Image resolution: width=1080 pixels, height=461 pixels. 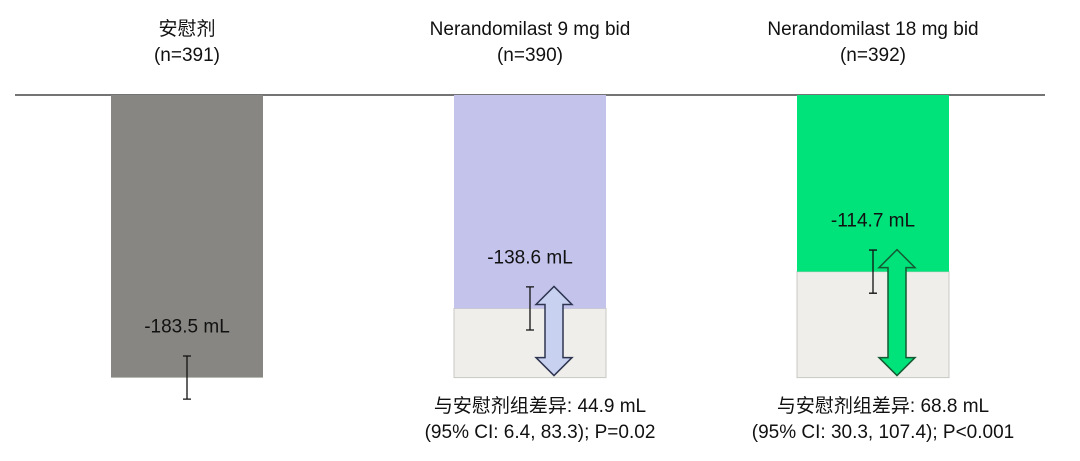 I want to click on category-note: (n=392), so click(x=873, y=55).